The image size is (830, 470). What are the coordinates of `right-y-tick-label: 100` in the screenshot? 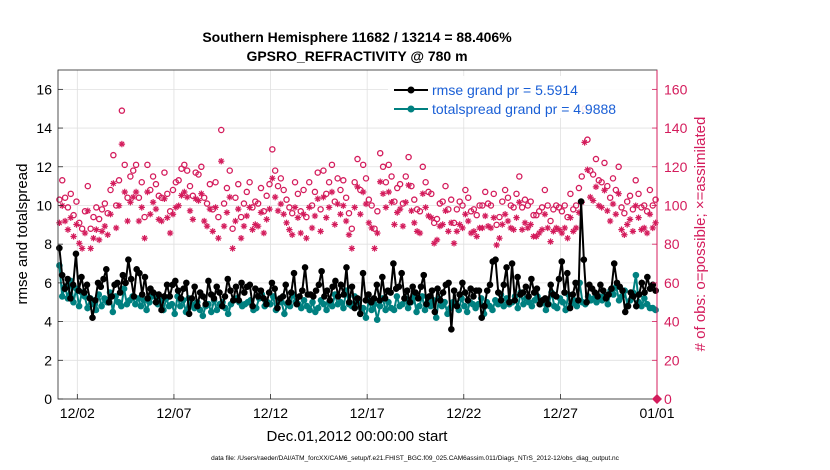 It's located at (676, 205).